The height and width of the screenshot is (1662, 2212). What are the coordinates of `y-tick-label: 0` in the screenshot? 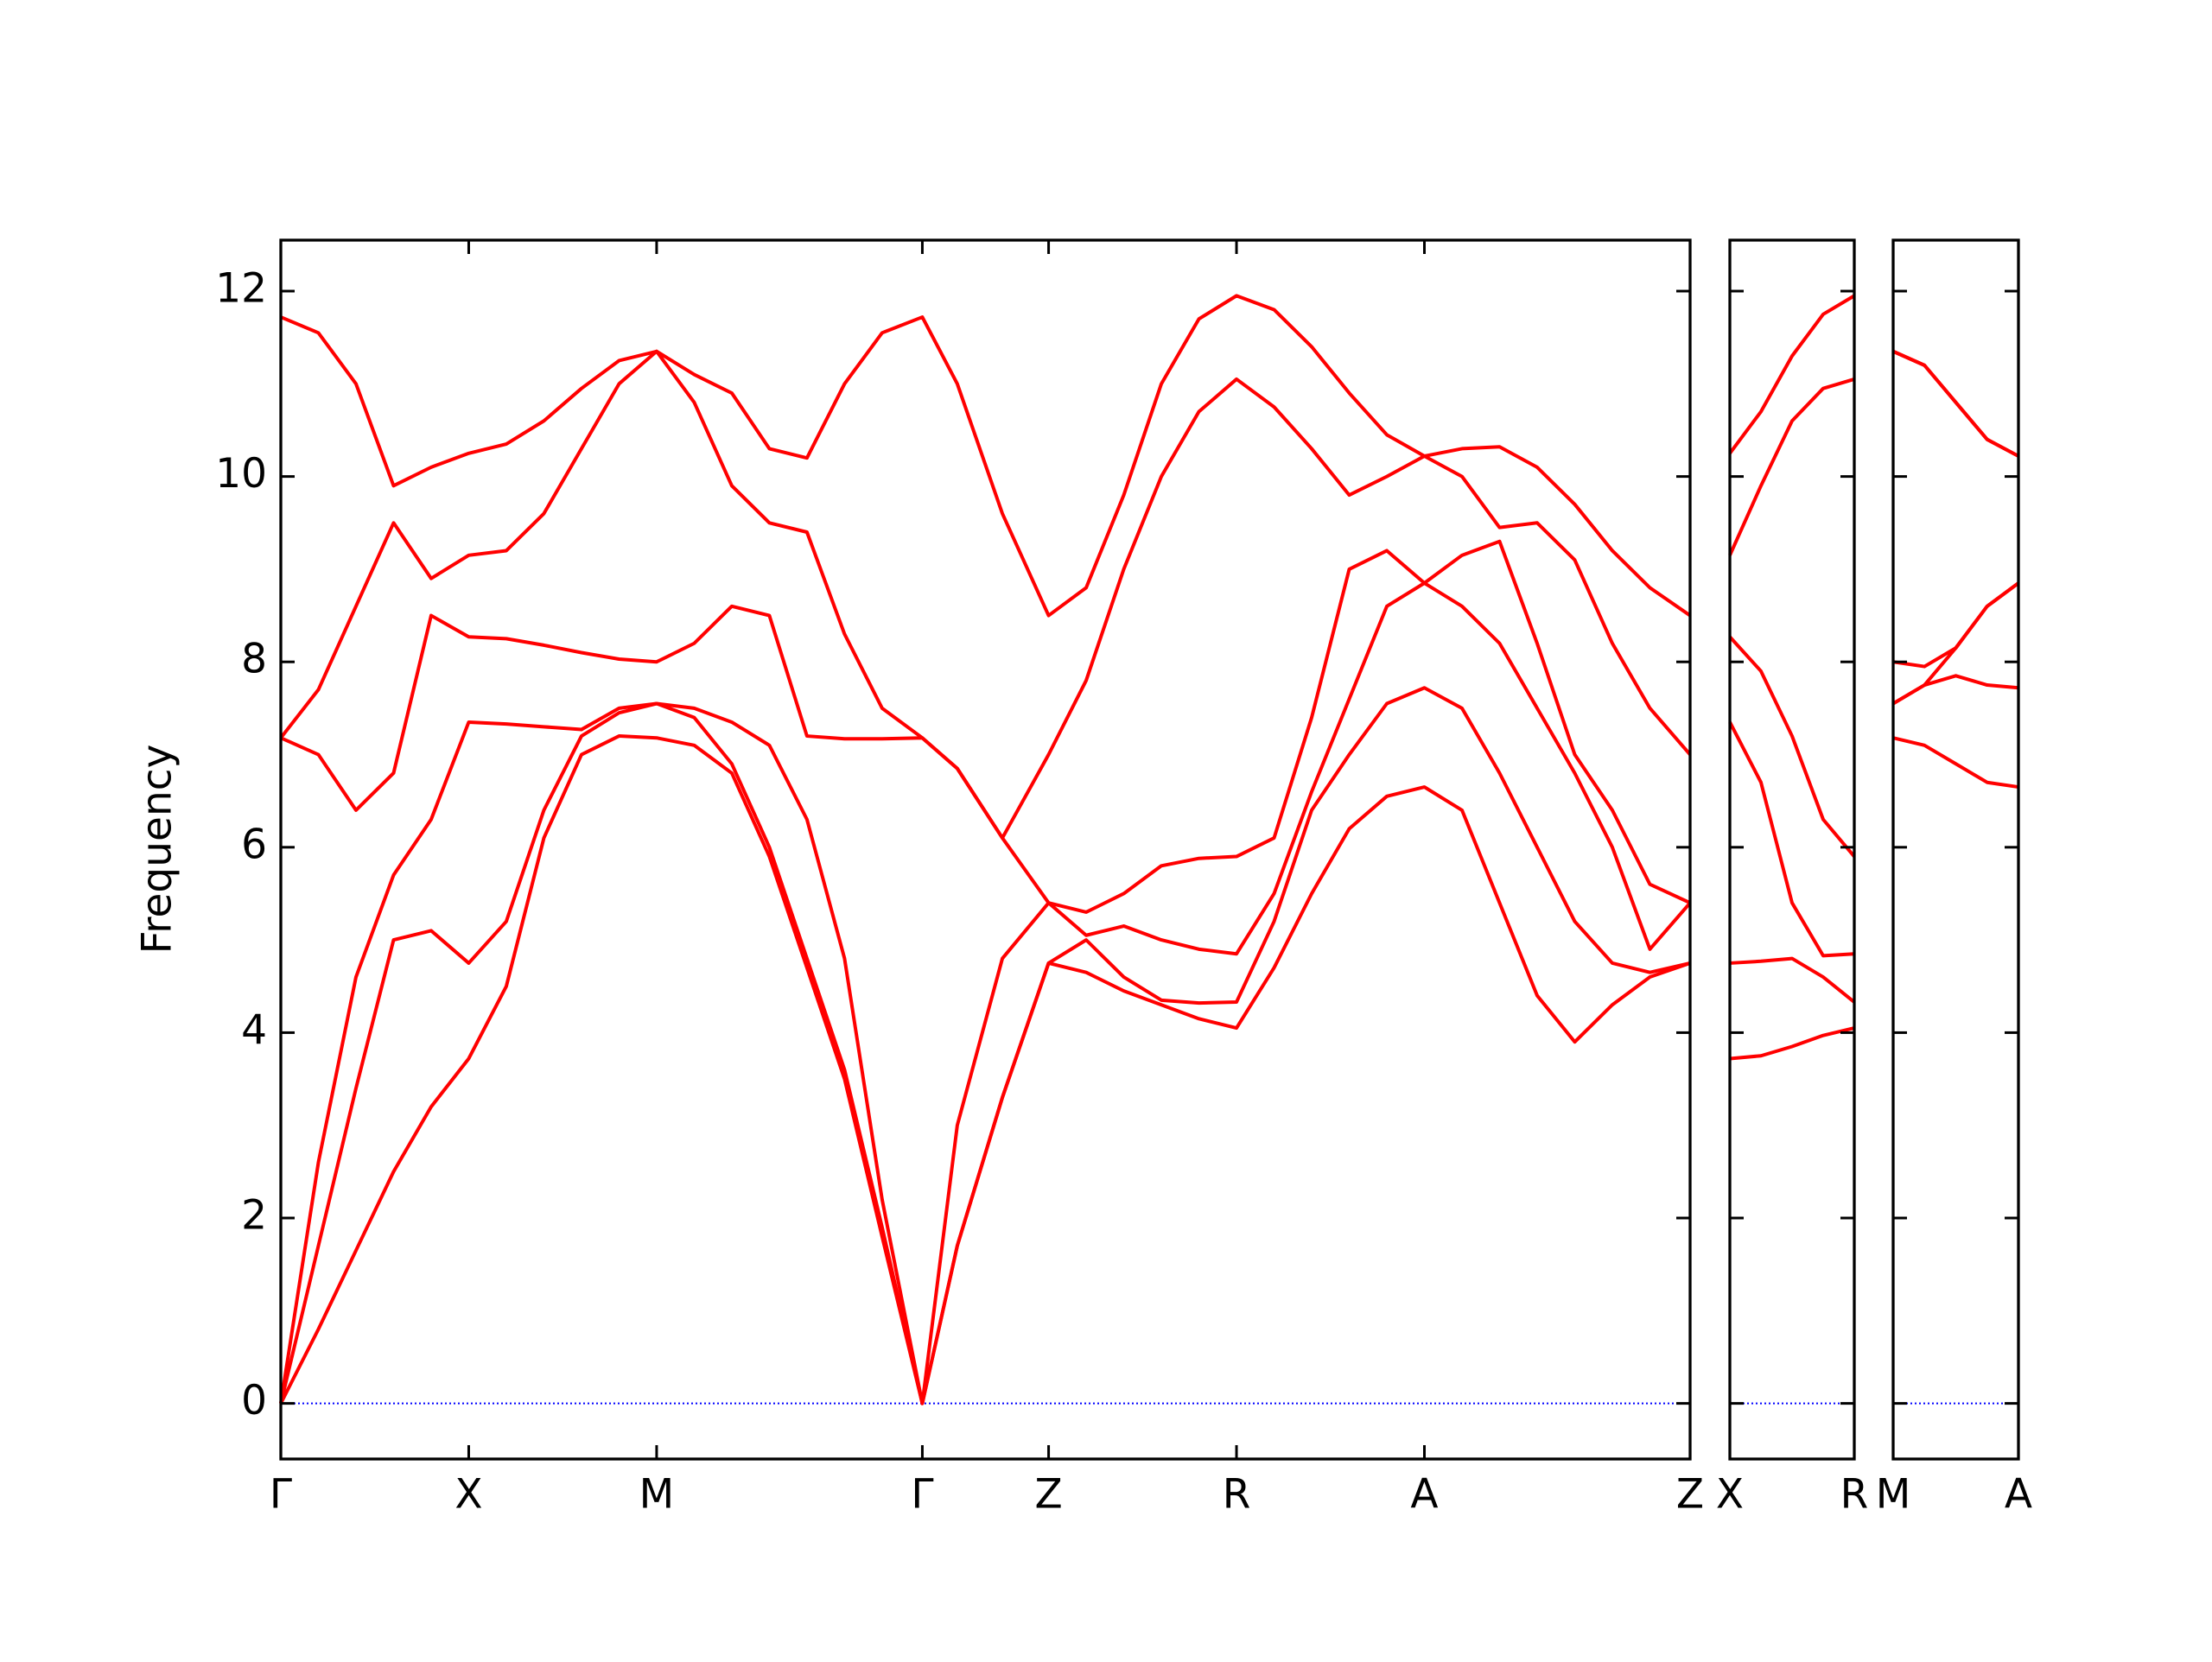 It's located at (254, 1400).